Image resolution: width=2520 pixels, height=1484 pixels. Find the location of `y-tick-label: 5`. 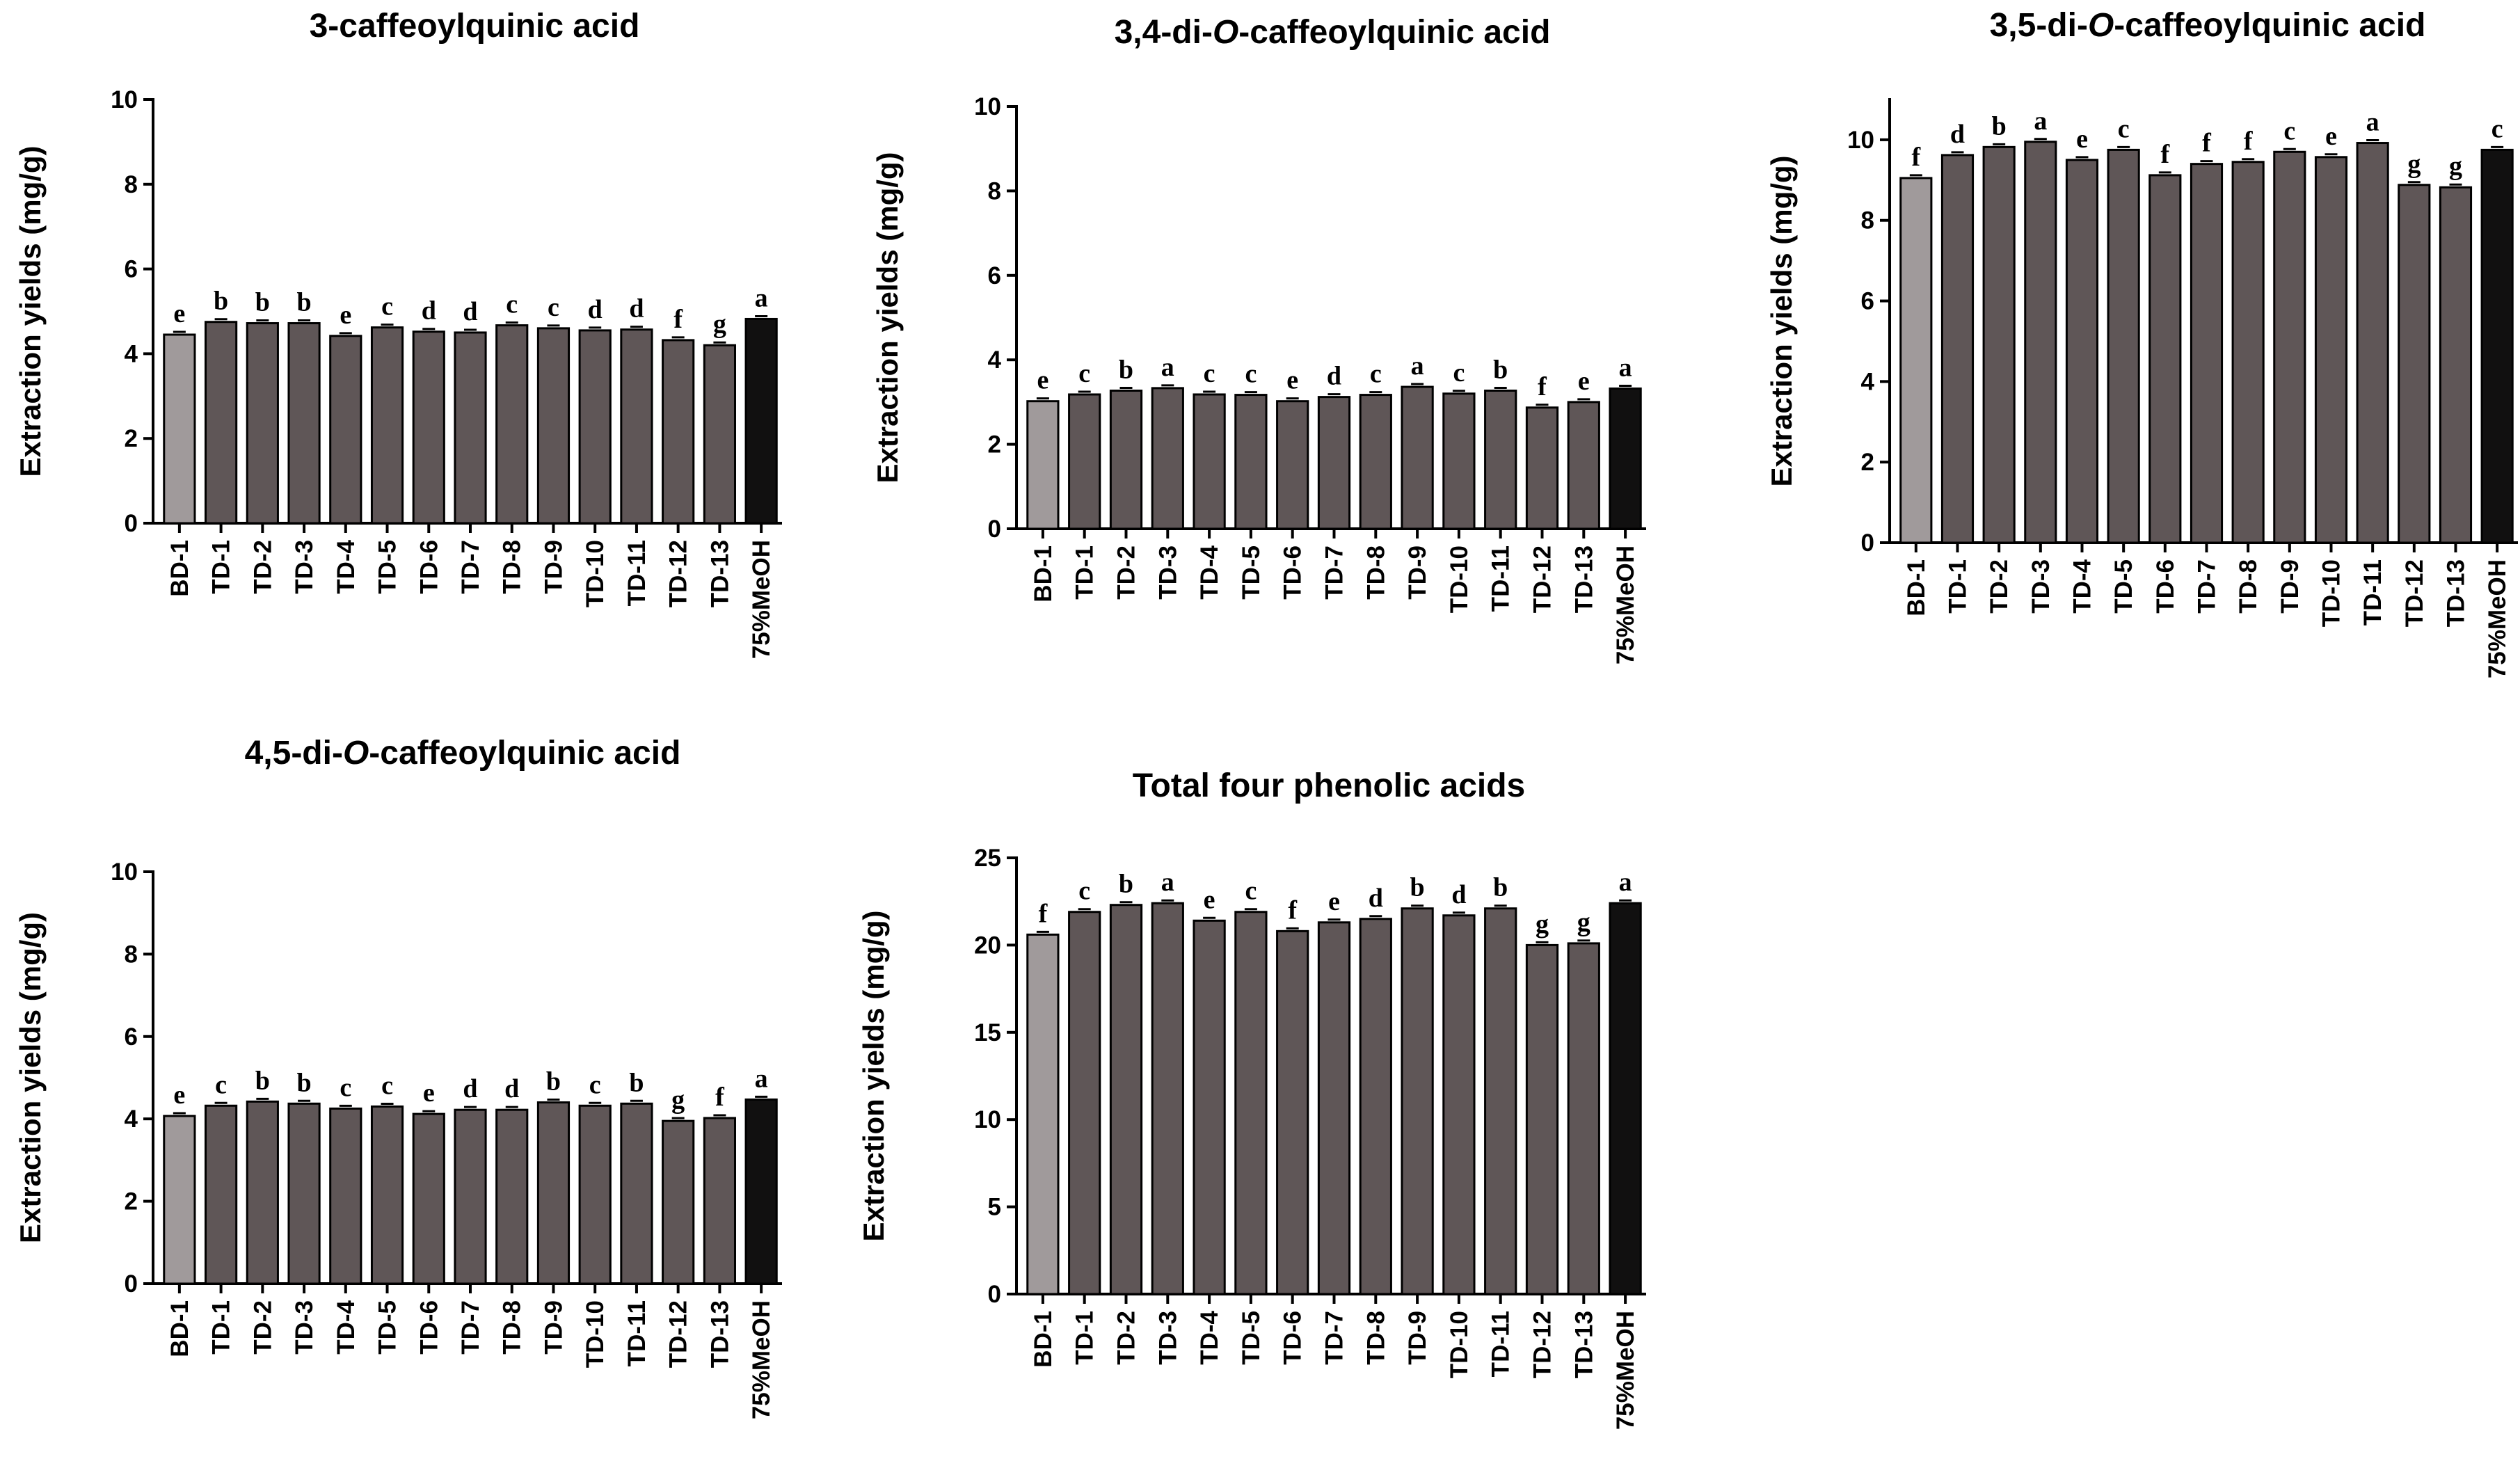

y-tick-label: 5 is located at coordinates (994, 1208).